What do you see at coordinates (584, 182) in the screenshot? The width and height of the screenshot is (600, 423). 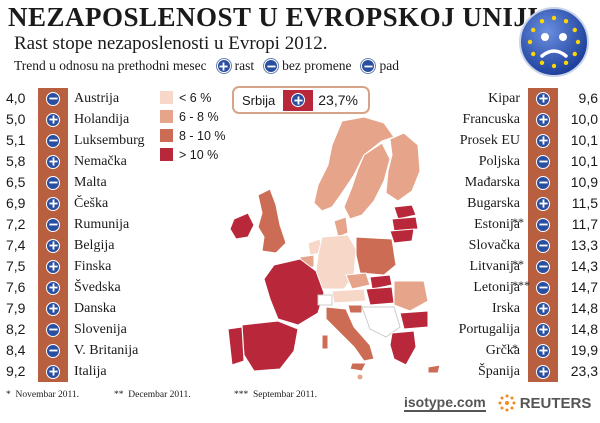 I see `country-value: 10,9` at bounding box center [584, 182].